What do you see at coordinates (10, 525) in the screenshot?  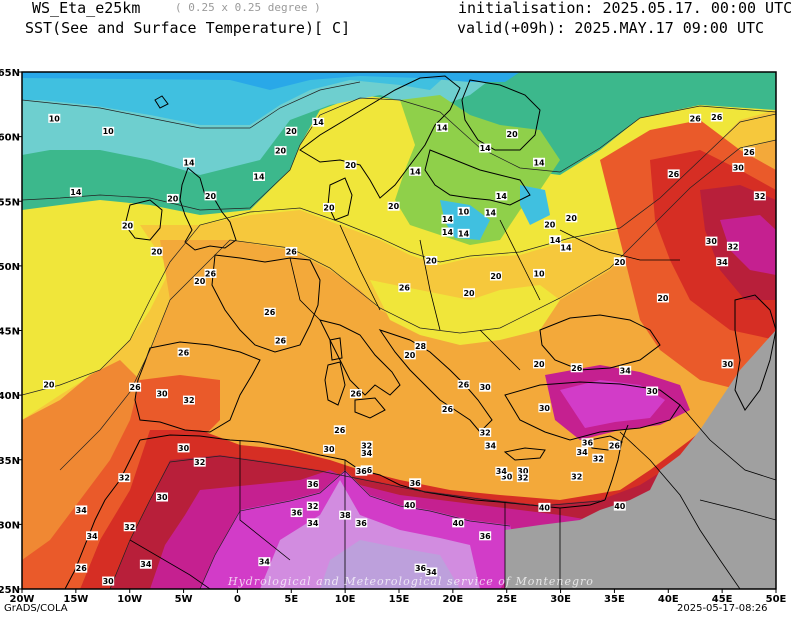 I see `y-tick-label: 30N` at bounding box center [10, 525].